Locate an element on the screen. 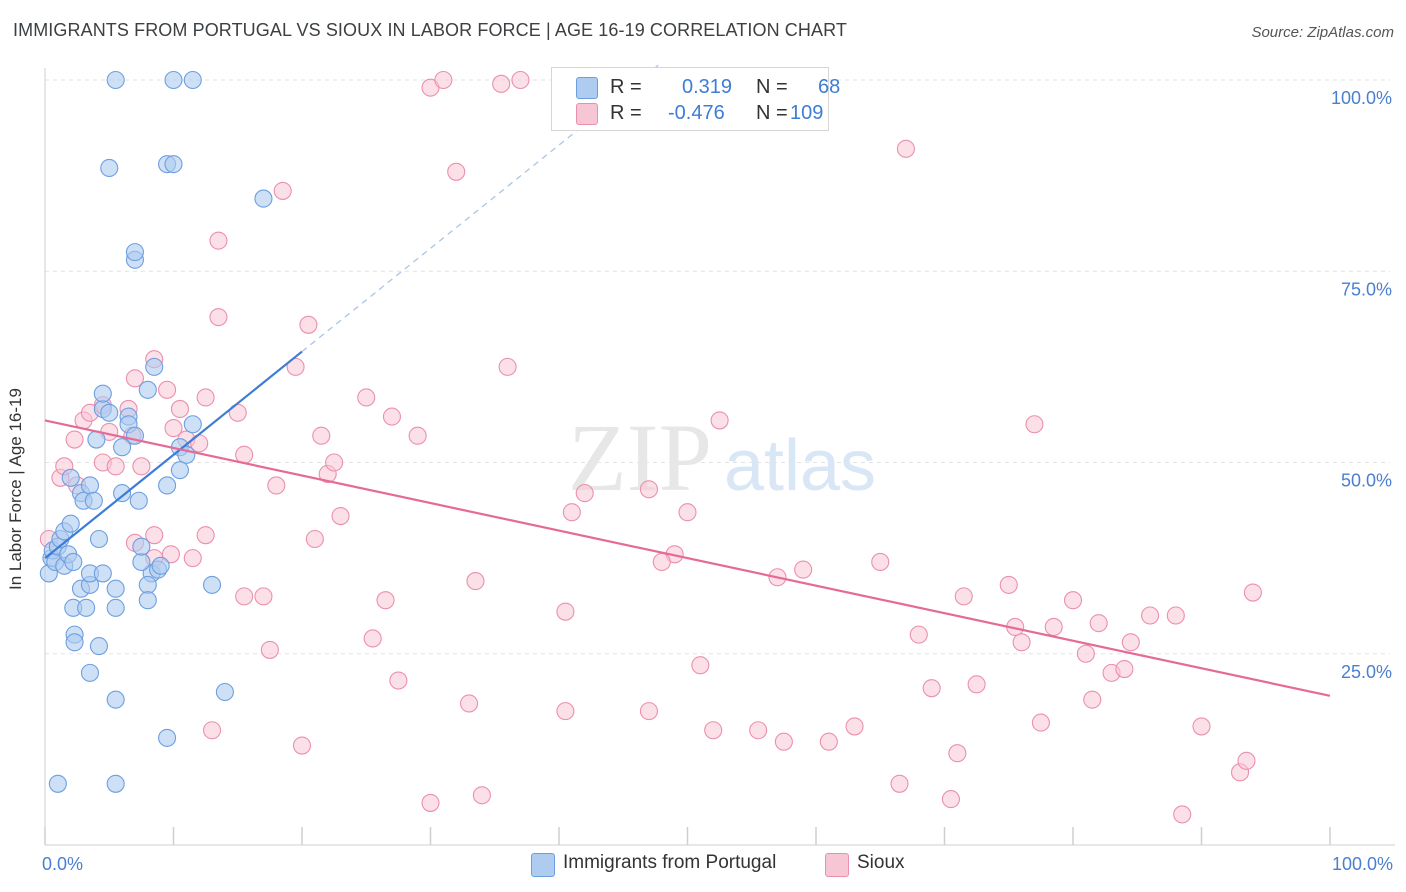 The height and width of the screenshot is (892, 1406). y-tick-label: 50.0% is located at coordinates (1366, 481).